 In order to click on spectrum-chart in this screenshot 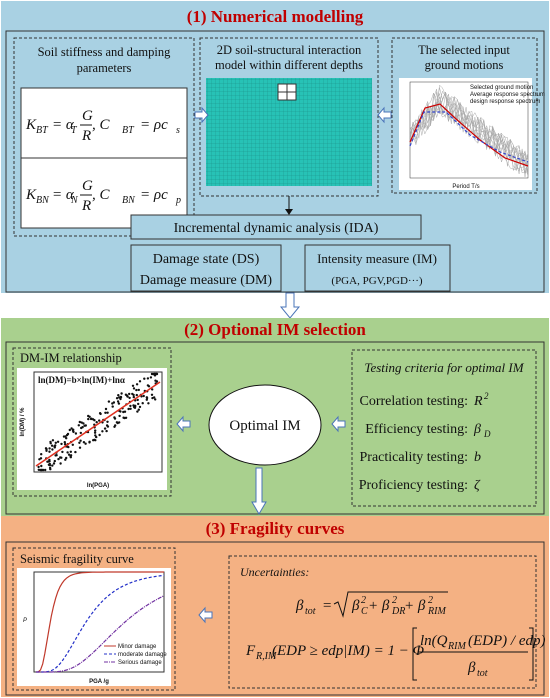, I will do `click(465, 134)`.